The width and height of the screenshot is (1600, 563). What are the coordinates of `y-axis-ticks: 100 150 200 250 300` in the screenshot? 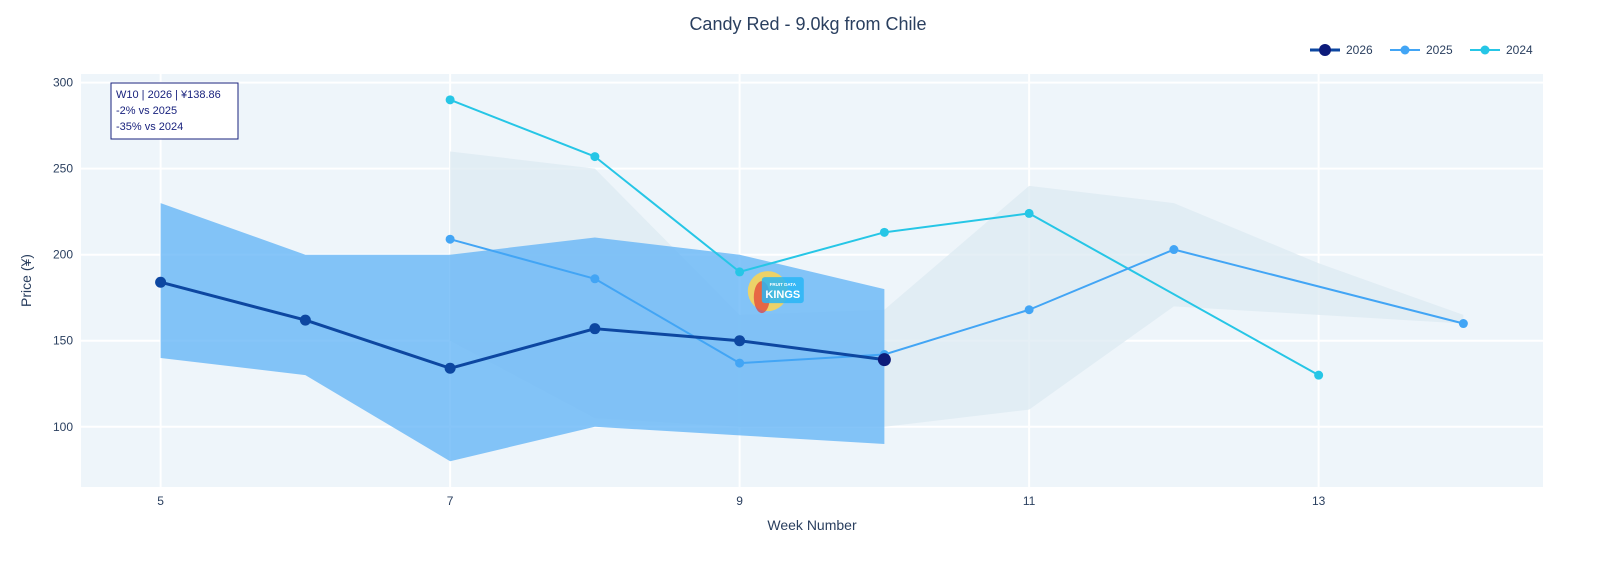 It's located at (63, 255).